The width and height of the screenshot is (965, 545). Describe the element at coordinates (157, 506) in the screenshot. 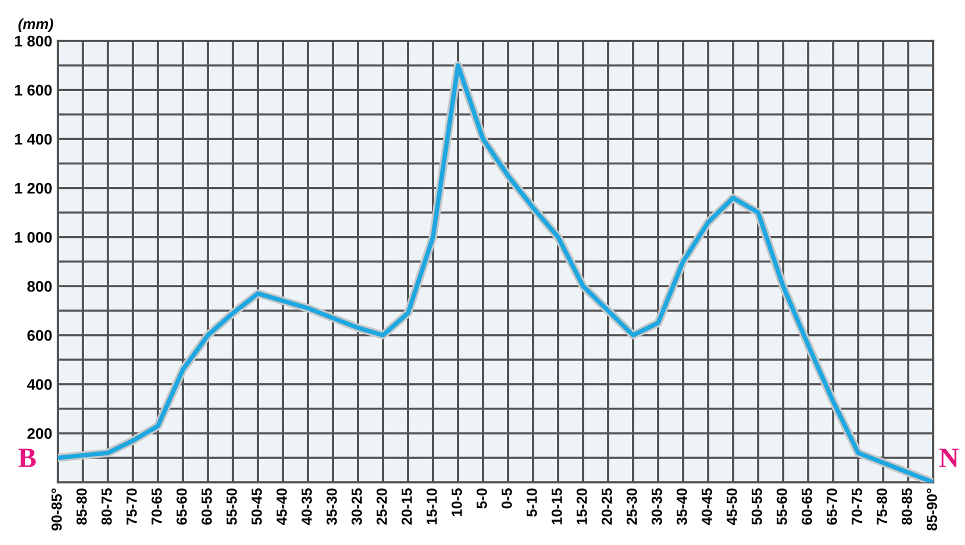

I see `x-tick-label: 70-65` at that location.